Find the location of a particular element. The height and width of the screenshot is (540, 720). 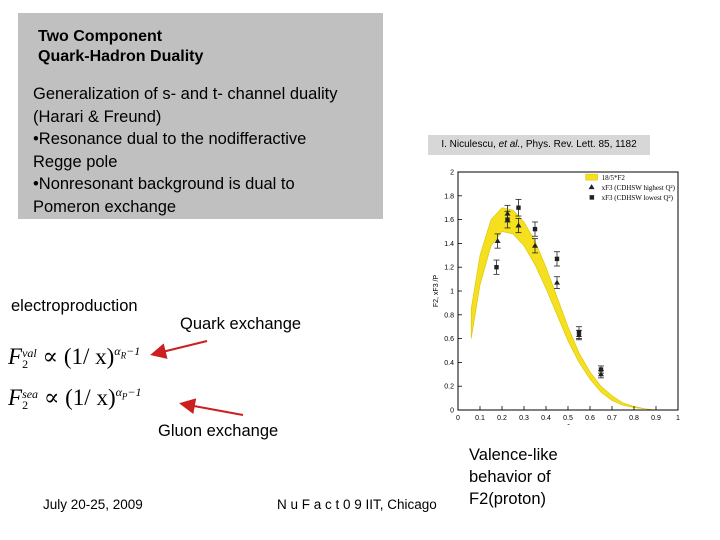

formula-sup: sea is located at coordinates (30, 393).